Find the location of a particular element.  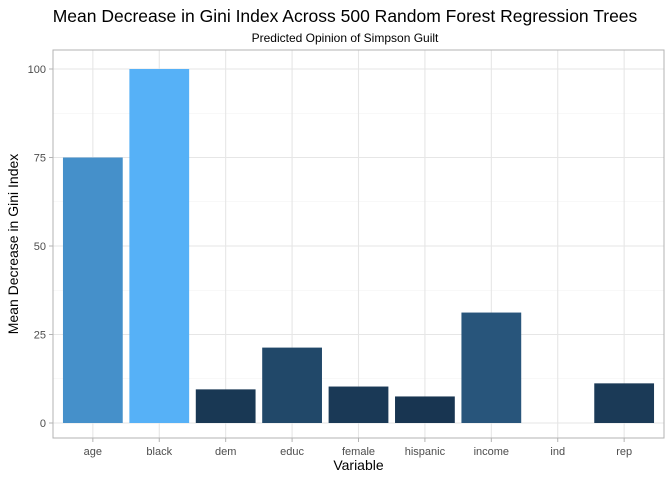

x-tick-label: income is located at coordinates (491, 452).